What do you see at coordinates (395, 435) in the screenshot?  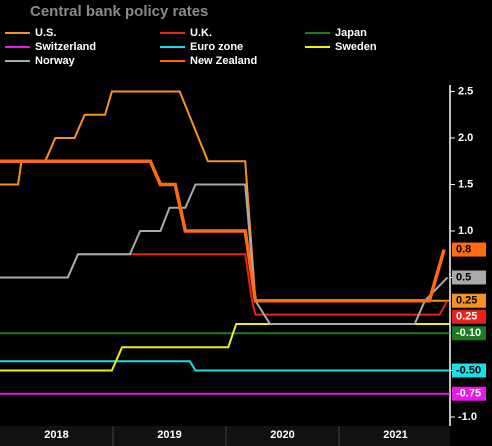 I see `x-tick-label: 2021` at bounding box center [395, 435].